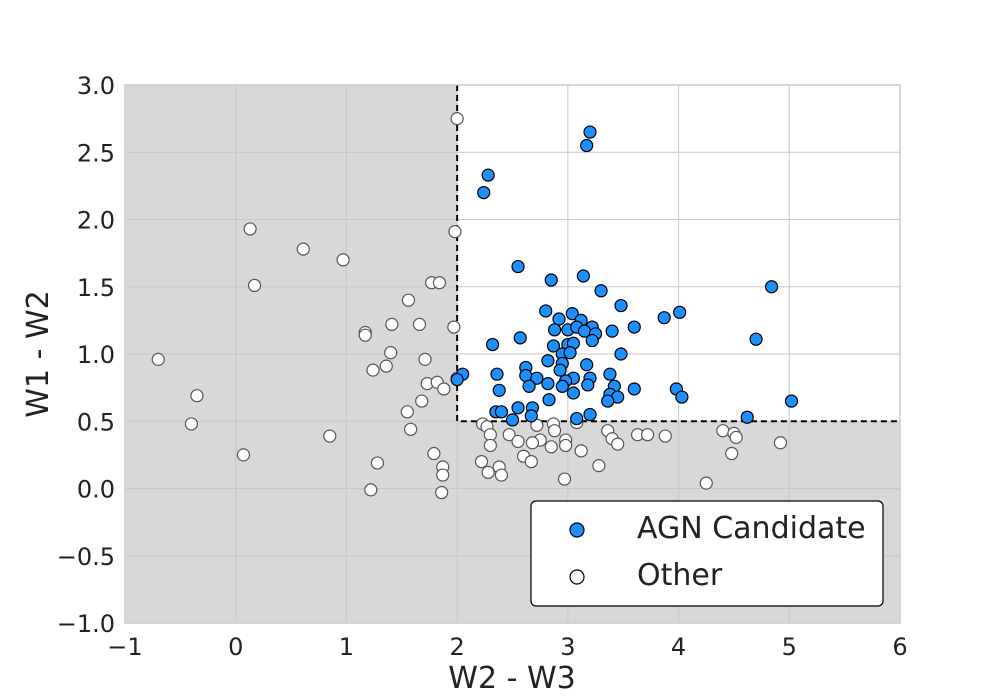  Describe the element at coordinates (96, 86) in the screenshot. I see `y-tick-label: 3.0` at that location.